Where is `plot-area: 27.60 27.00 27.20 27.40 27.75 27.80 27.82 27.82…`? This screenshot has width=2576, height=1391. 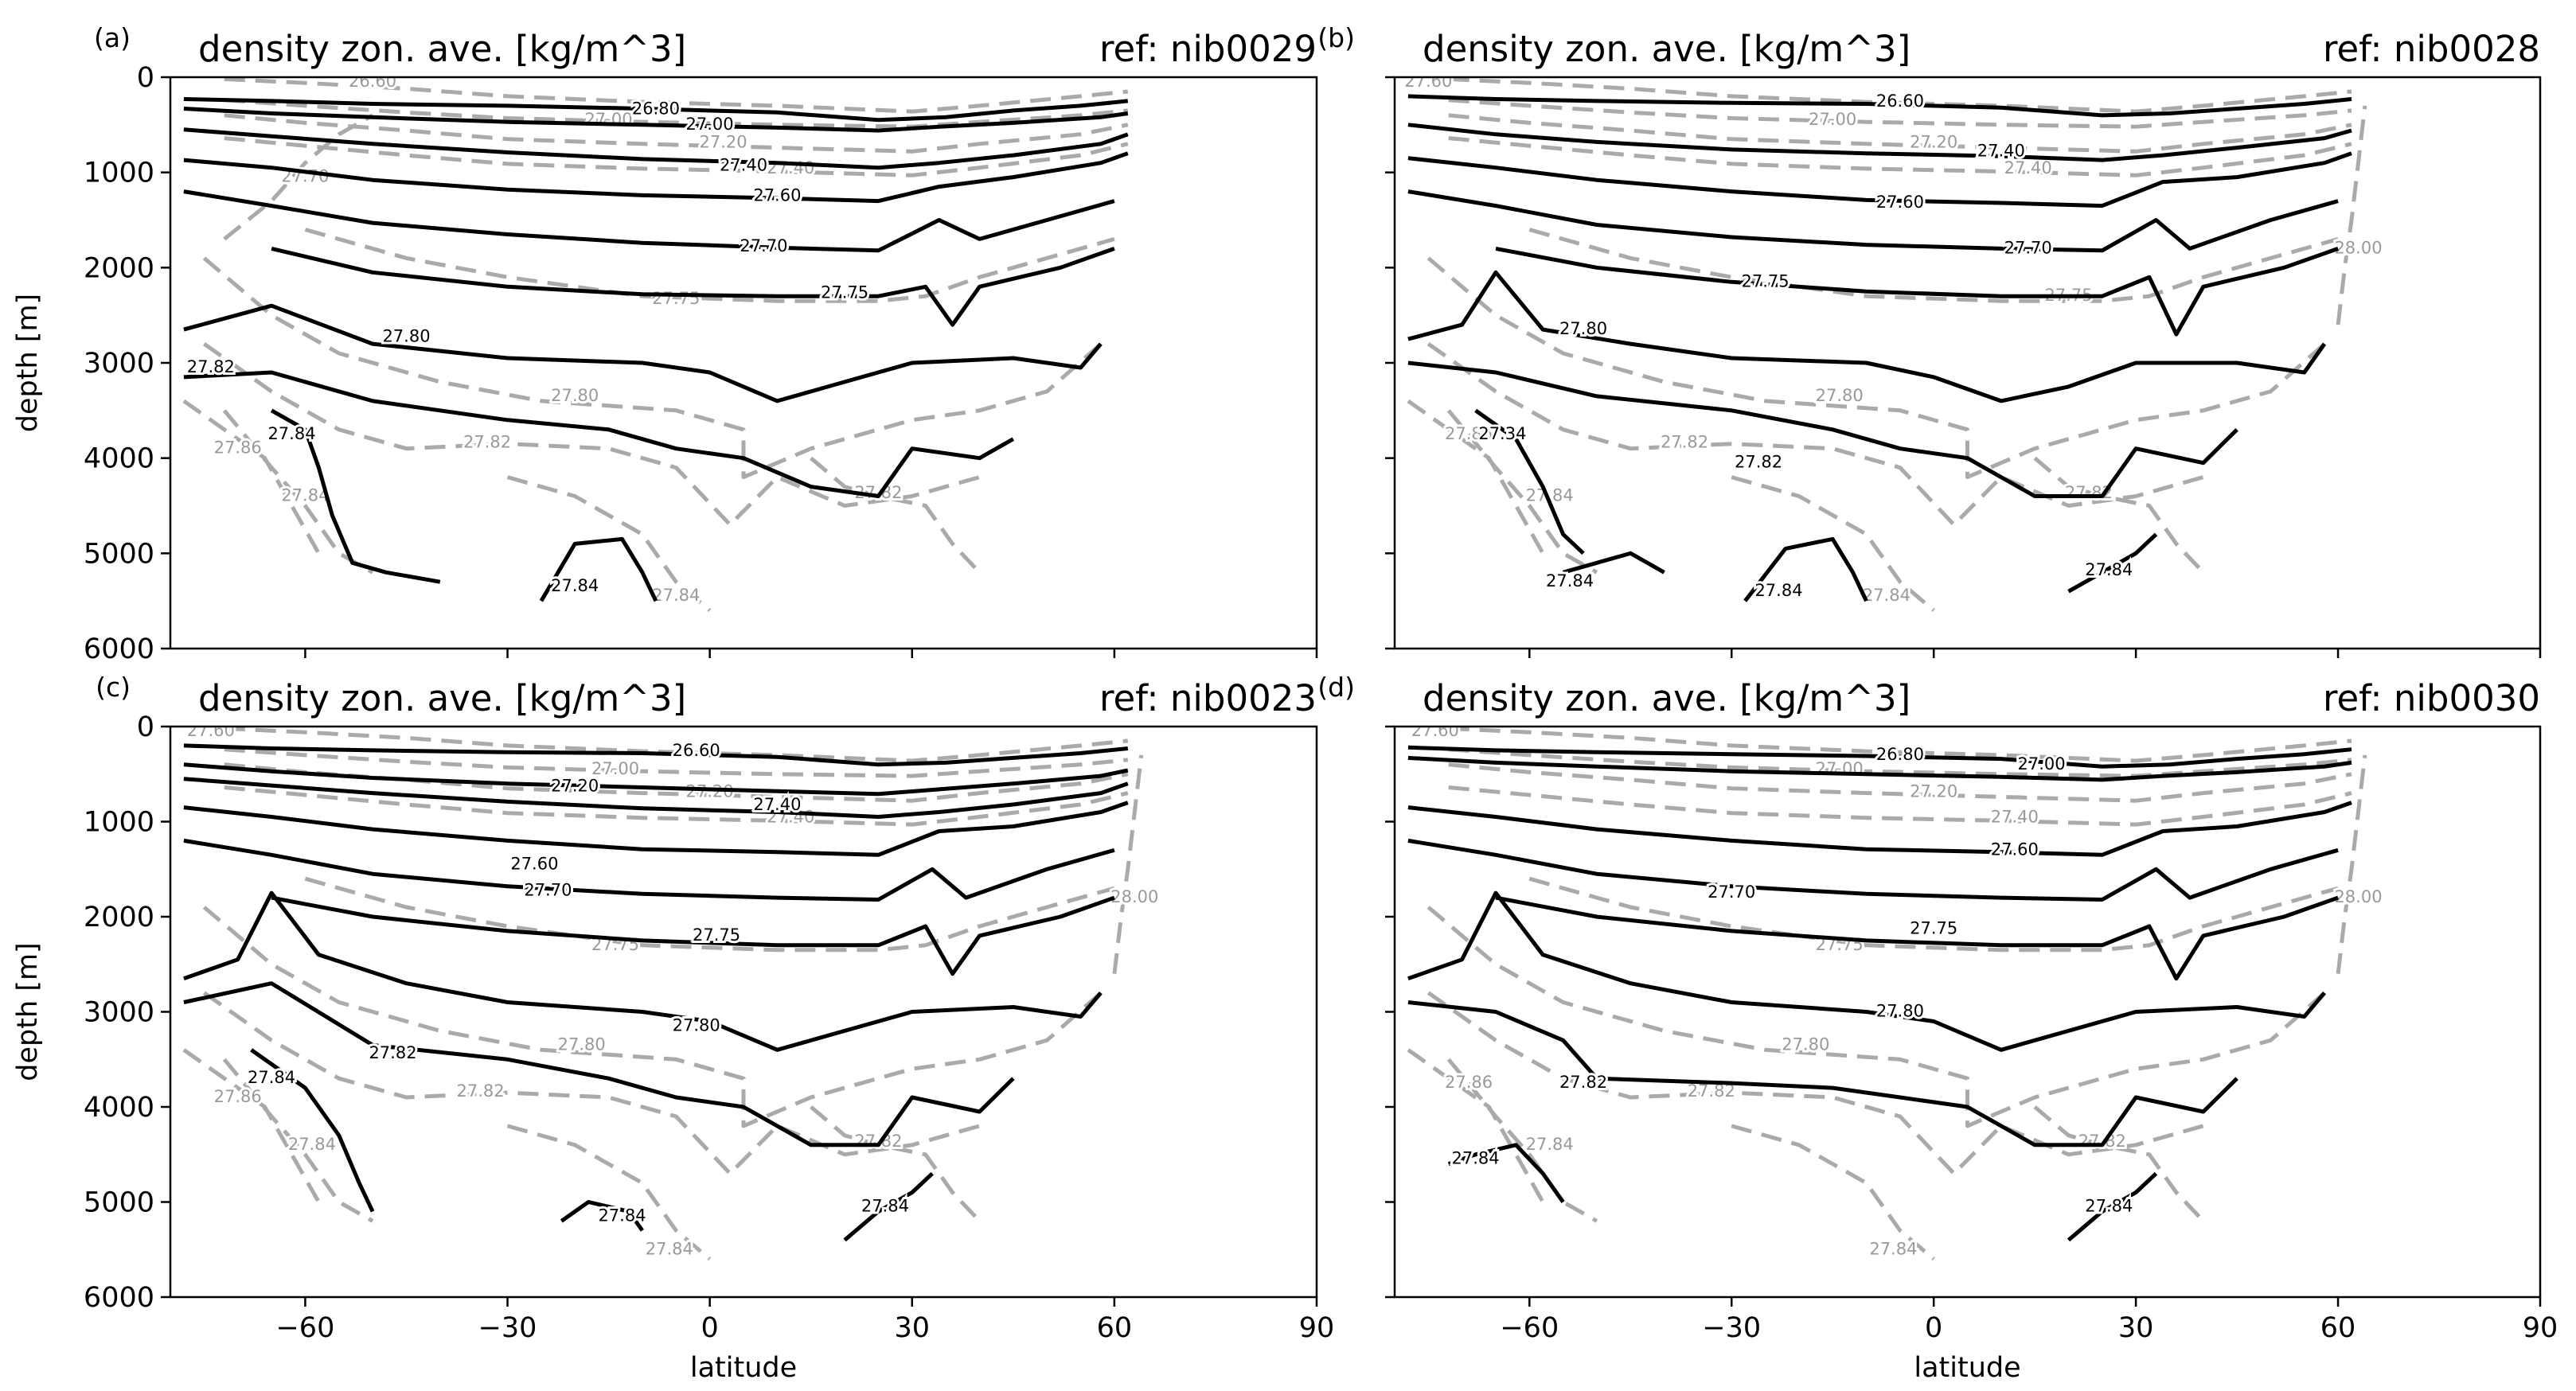
plot-area: 27.60 27.00 27.20 27.40 27.75 27.80 27.82 27.82… is located at coordinates (1896, 991).